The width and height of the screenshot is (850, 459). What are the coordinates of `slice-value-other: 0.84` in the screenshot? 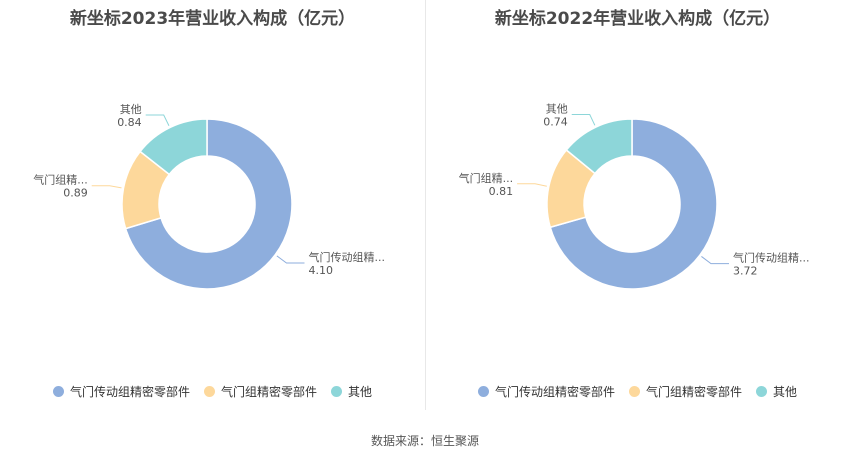 It's located at (129, 122).